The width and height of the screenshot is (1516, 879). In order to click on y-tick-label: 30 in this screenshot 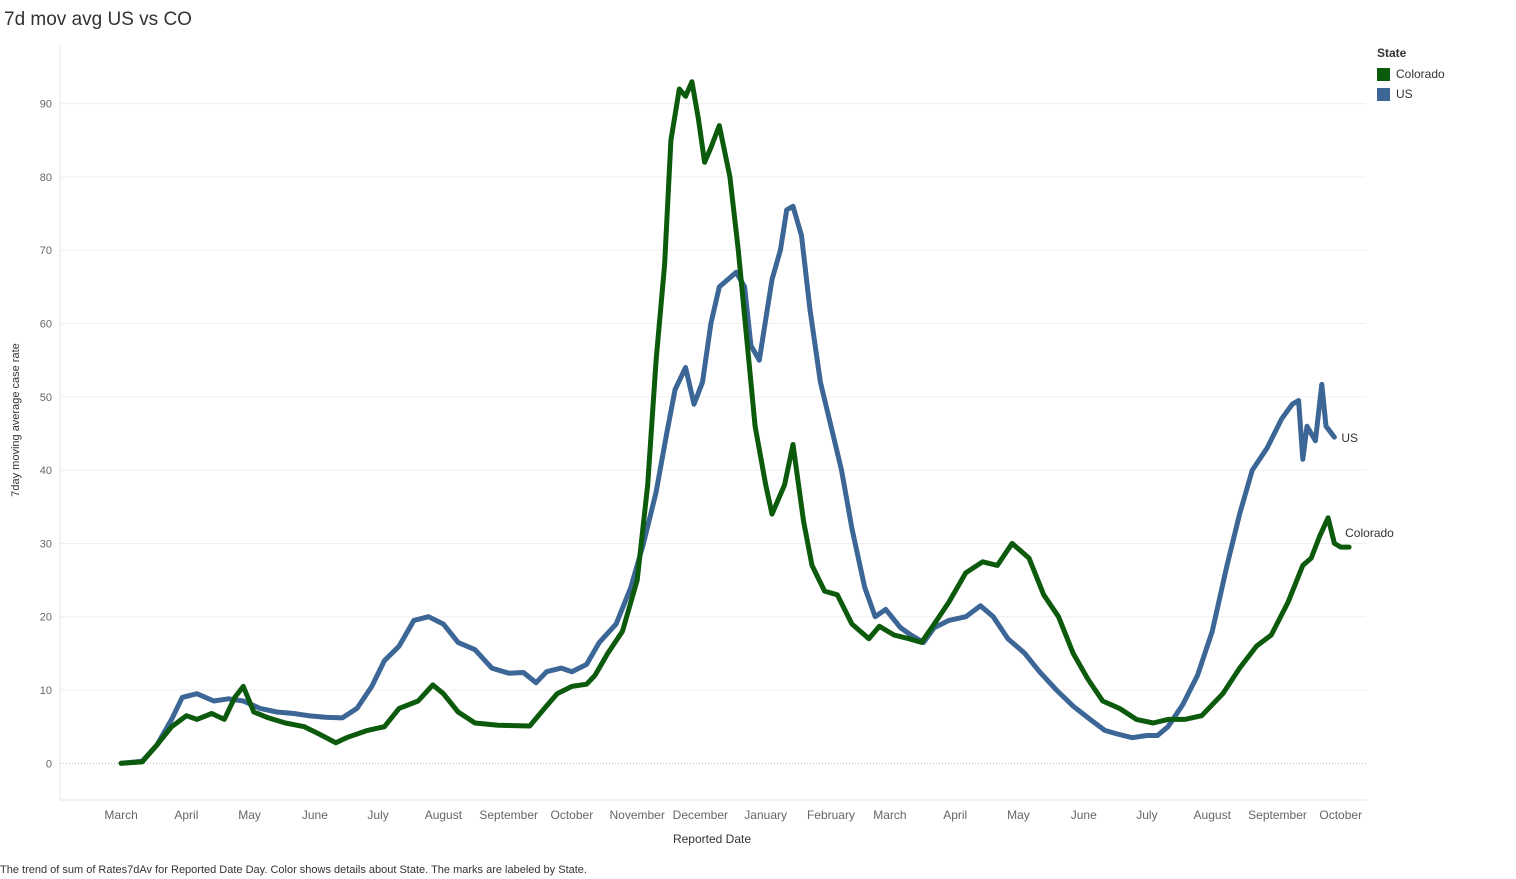, I will do `click(46, 544)`.